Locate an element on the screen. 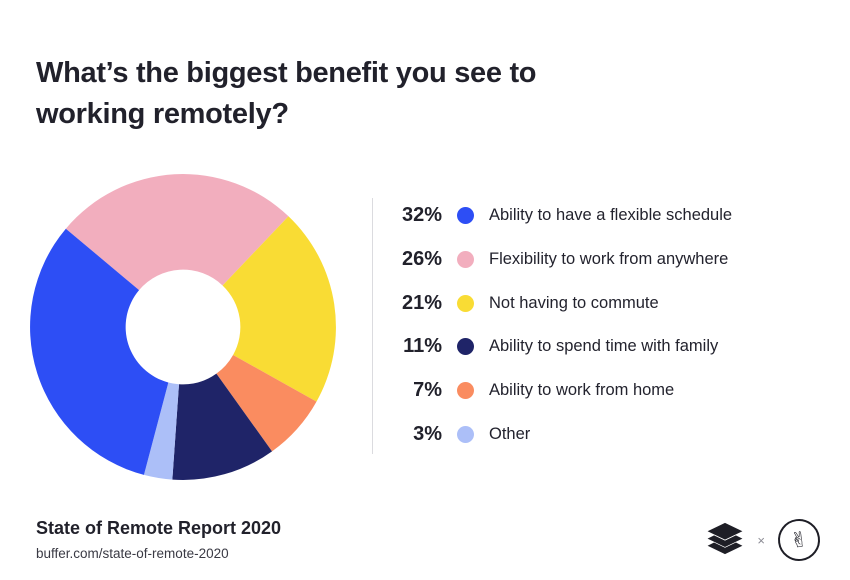  legend-percent: 32% is located at coordinates (421, 215).